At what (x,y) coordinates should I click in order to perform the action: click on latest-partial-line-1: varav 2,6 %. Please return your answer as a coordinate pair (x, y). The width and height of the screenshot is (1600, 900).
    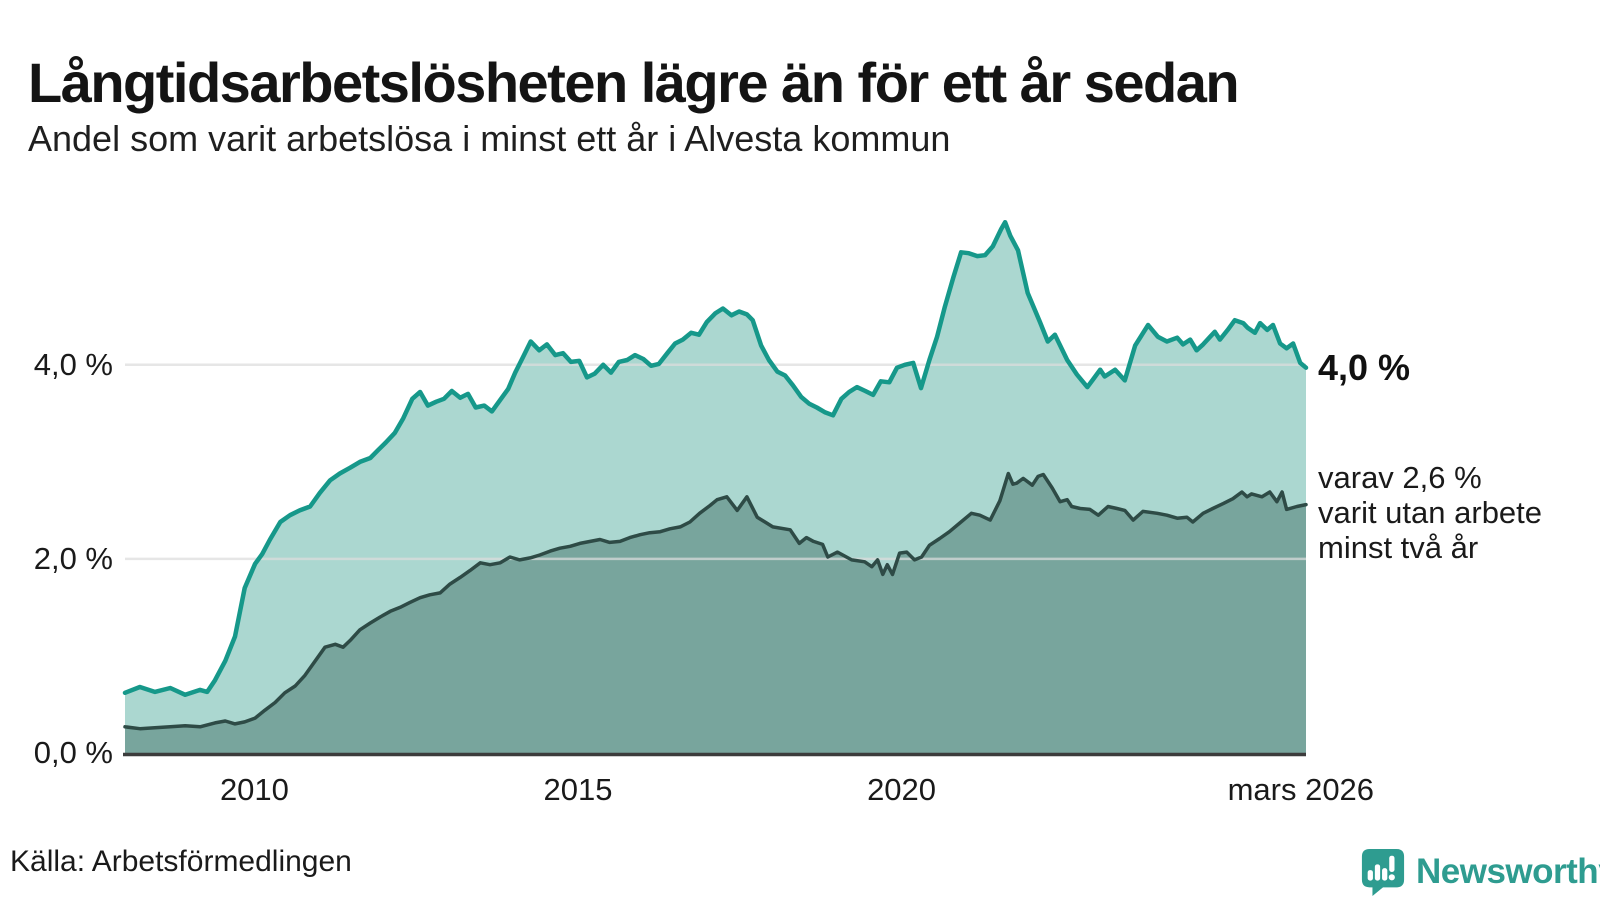
    Looking at the image, I should click on (1400, 477).